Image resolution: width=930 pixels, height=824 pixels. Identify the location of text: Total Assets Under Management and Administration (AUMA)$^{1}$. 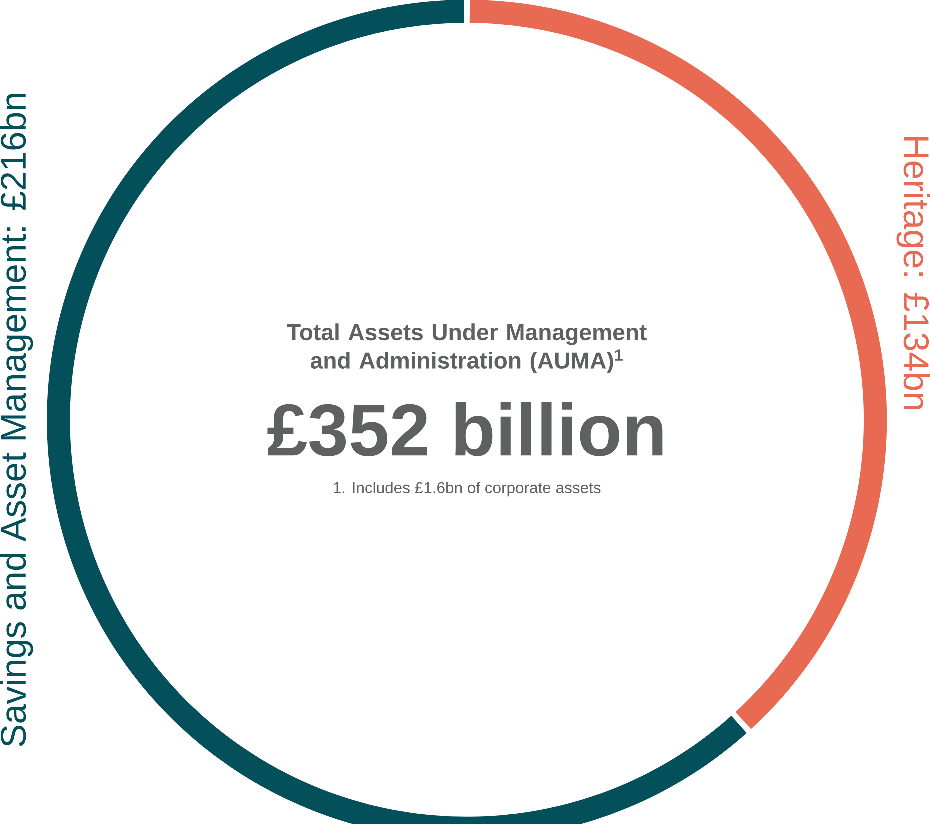
(467, 349).